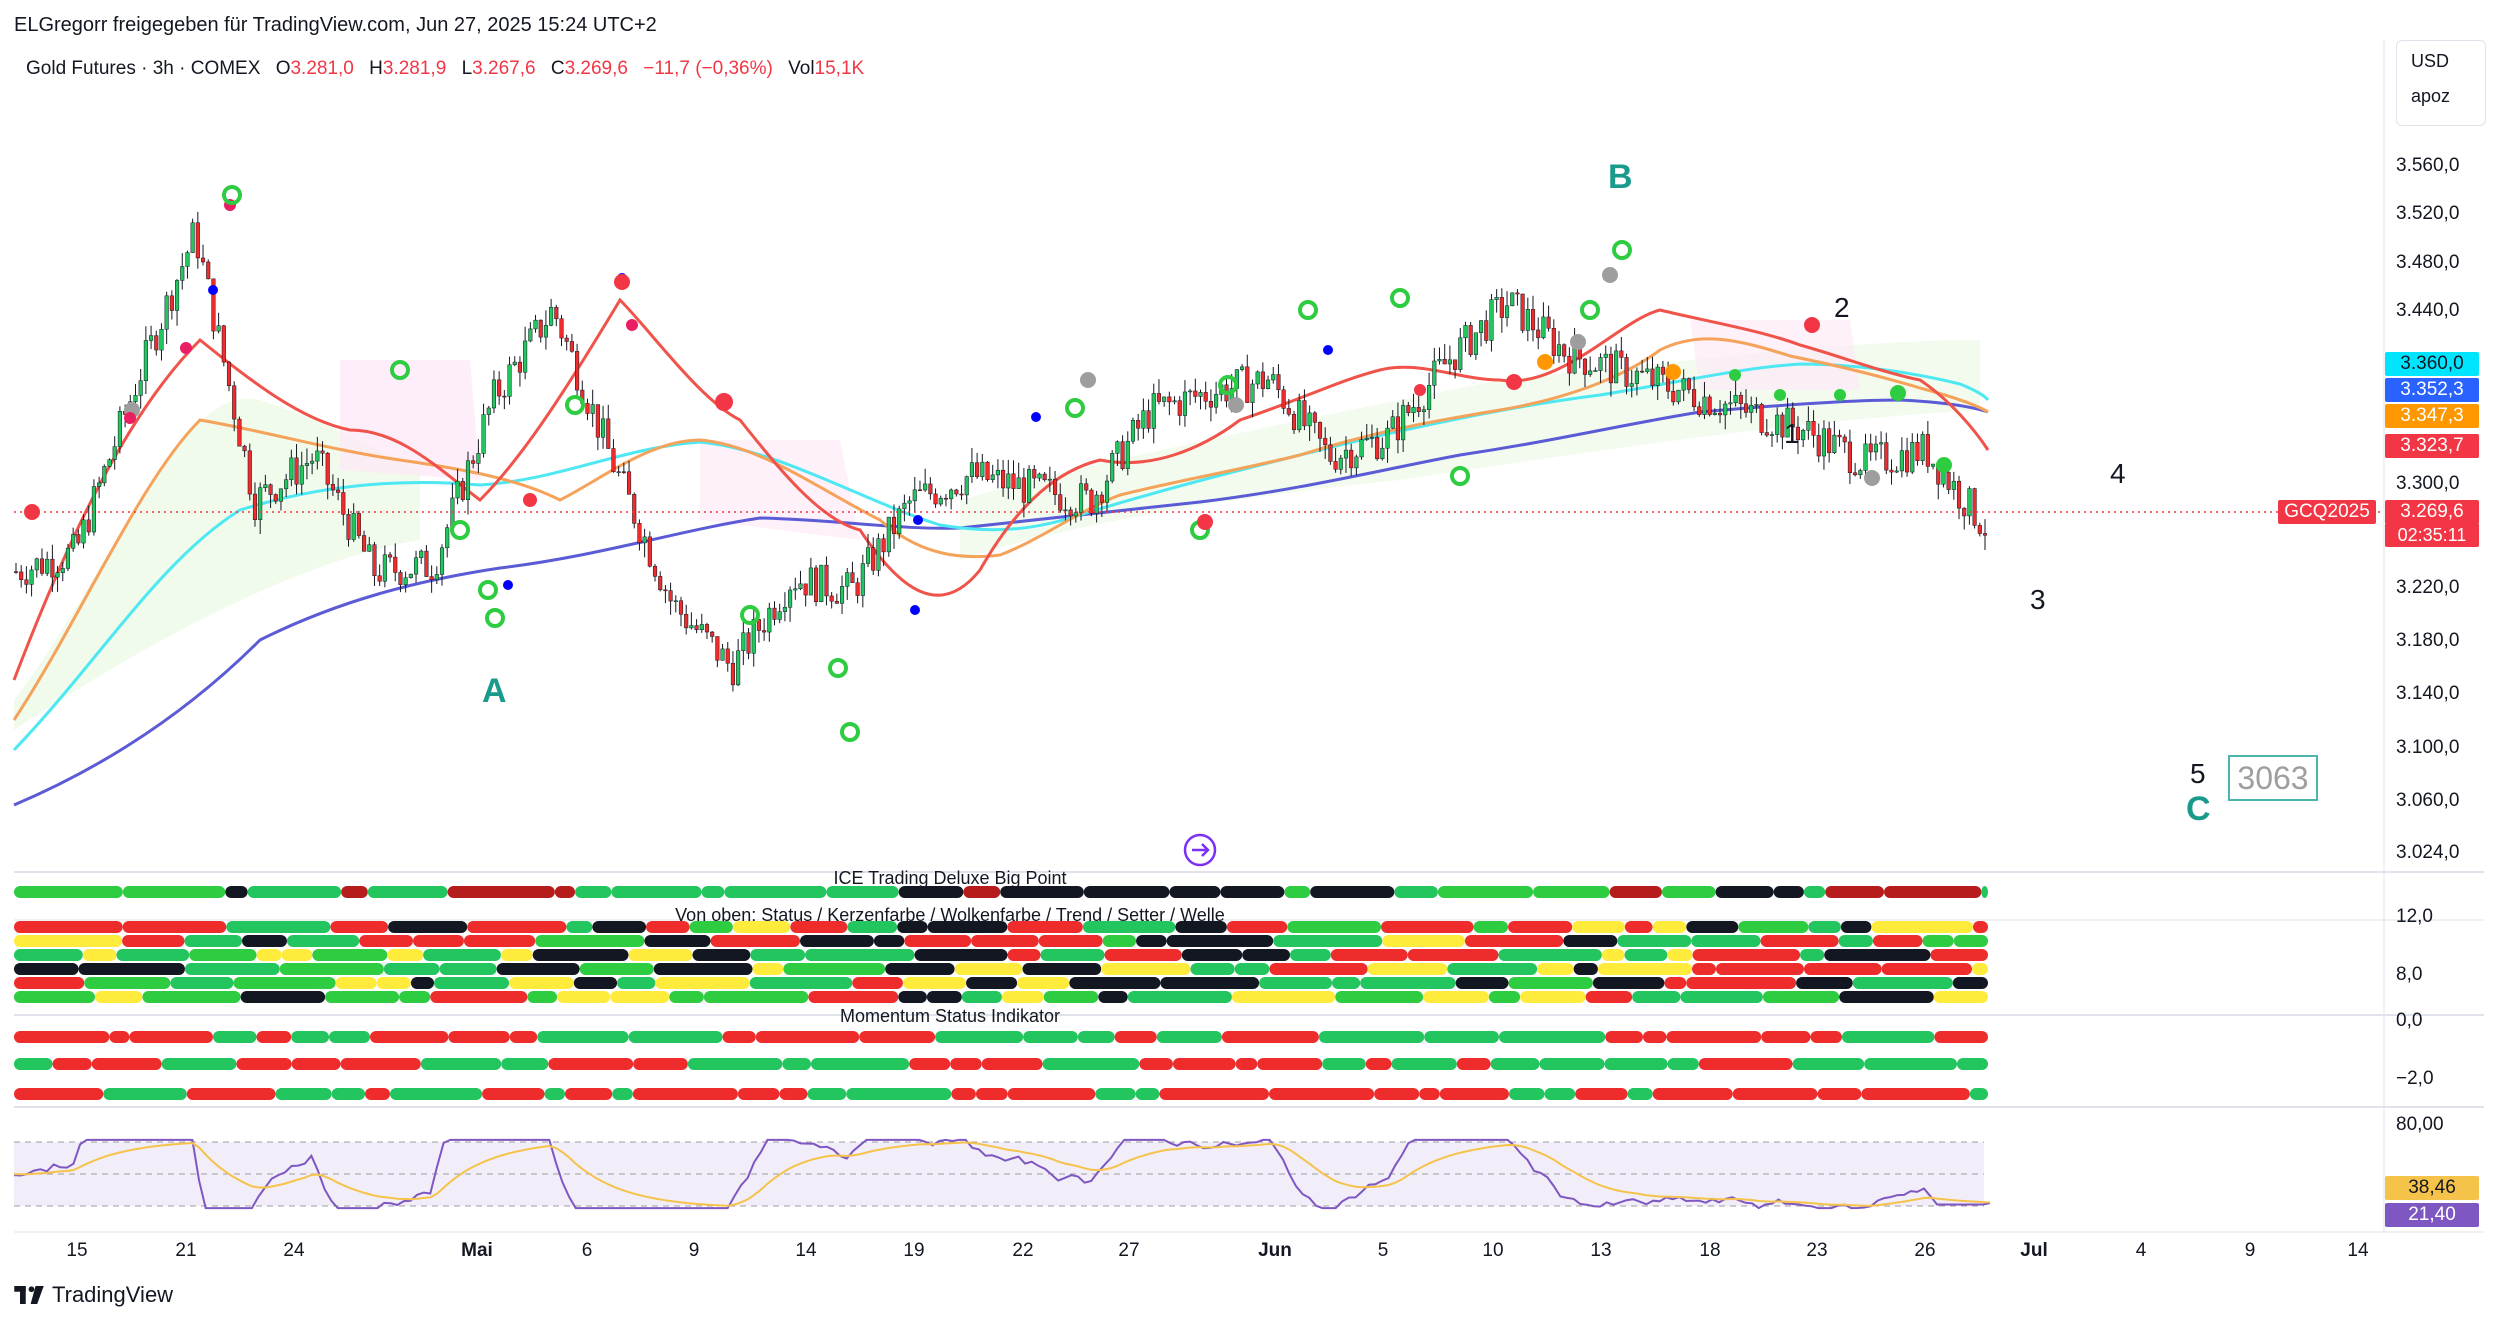 The height and width of the screenshot is (1323, 2500). I want to click on target-price-box: 3063, so click(2273, 778).